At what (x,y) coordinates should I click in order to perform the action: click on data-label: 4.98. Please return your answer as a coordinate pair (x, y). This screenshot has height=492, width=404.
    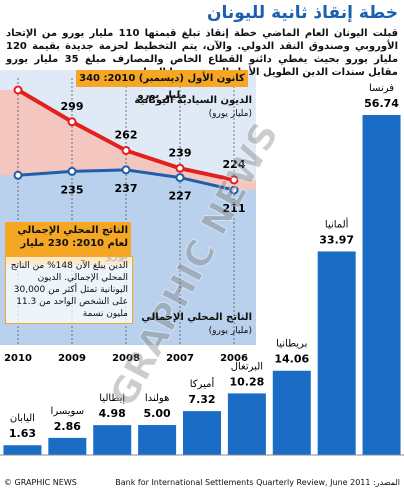
    Looking at the image, I should click on (112, 413).